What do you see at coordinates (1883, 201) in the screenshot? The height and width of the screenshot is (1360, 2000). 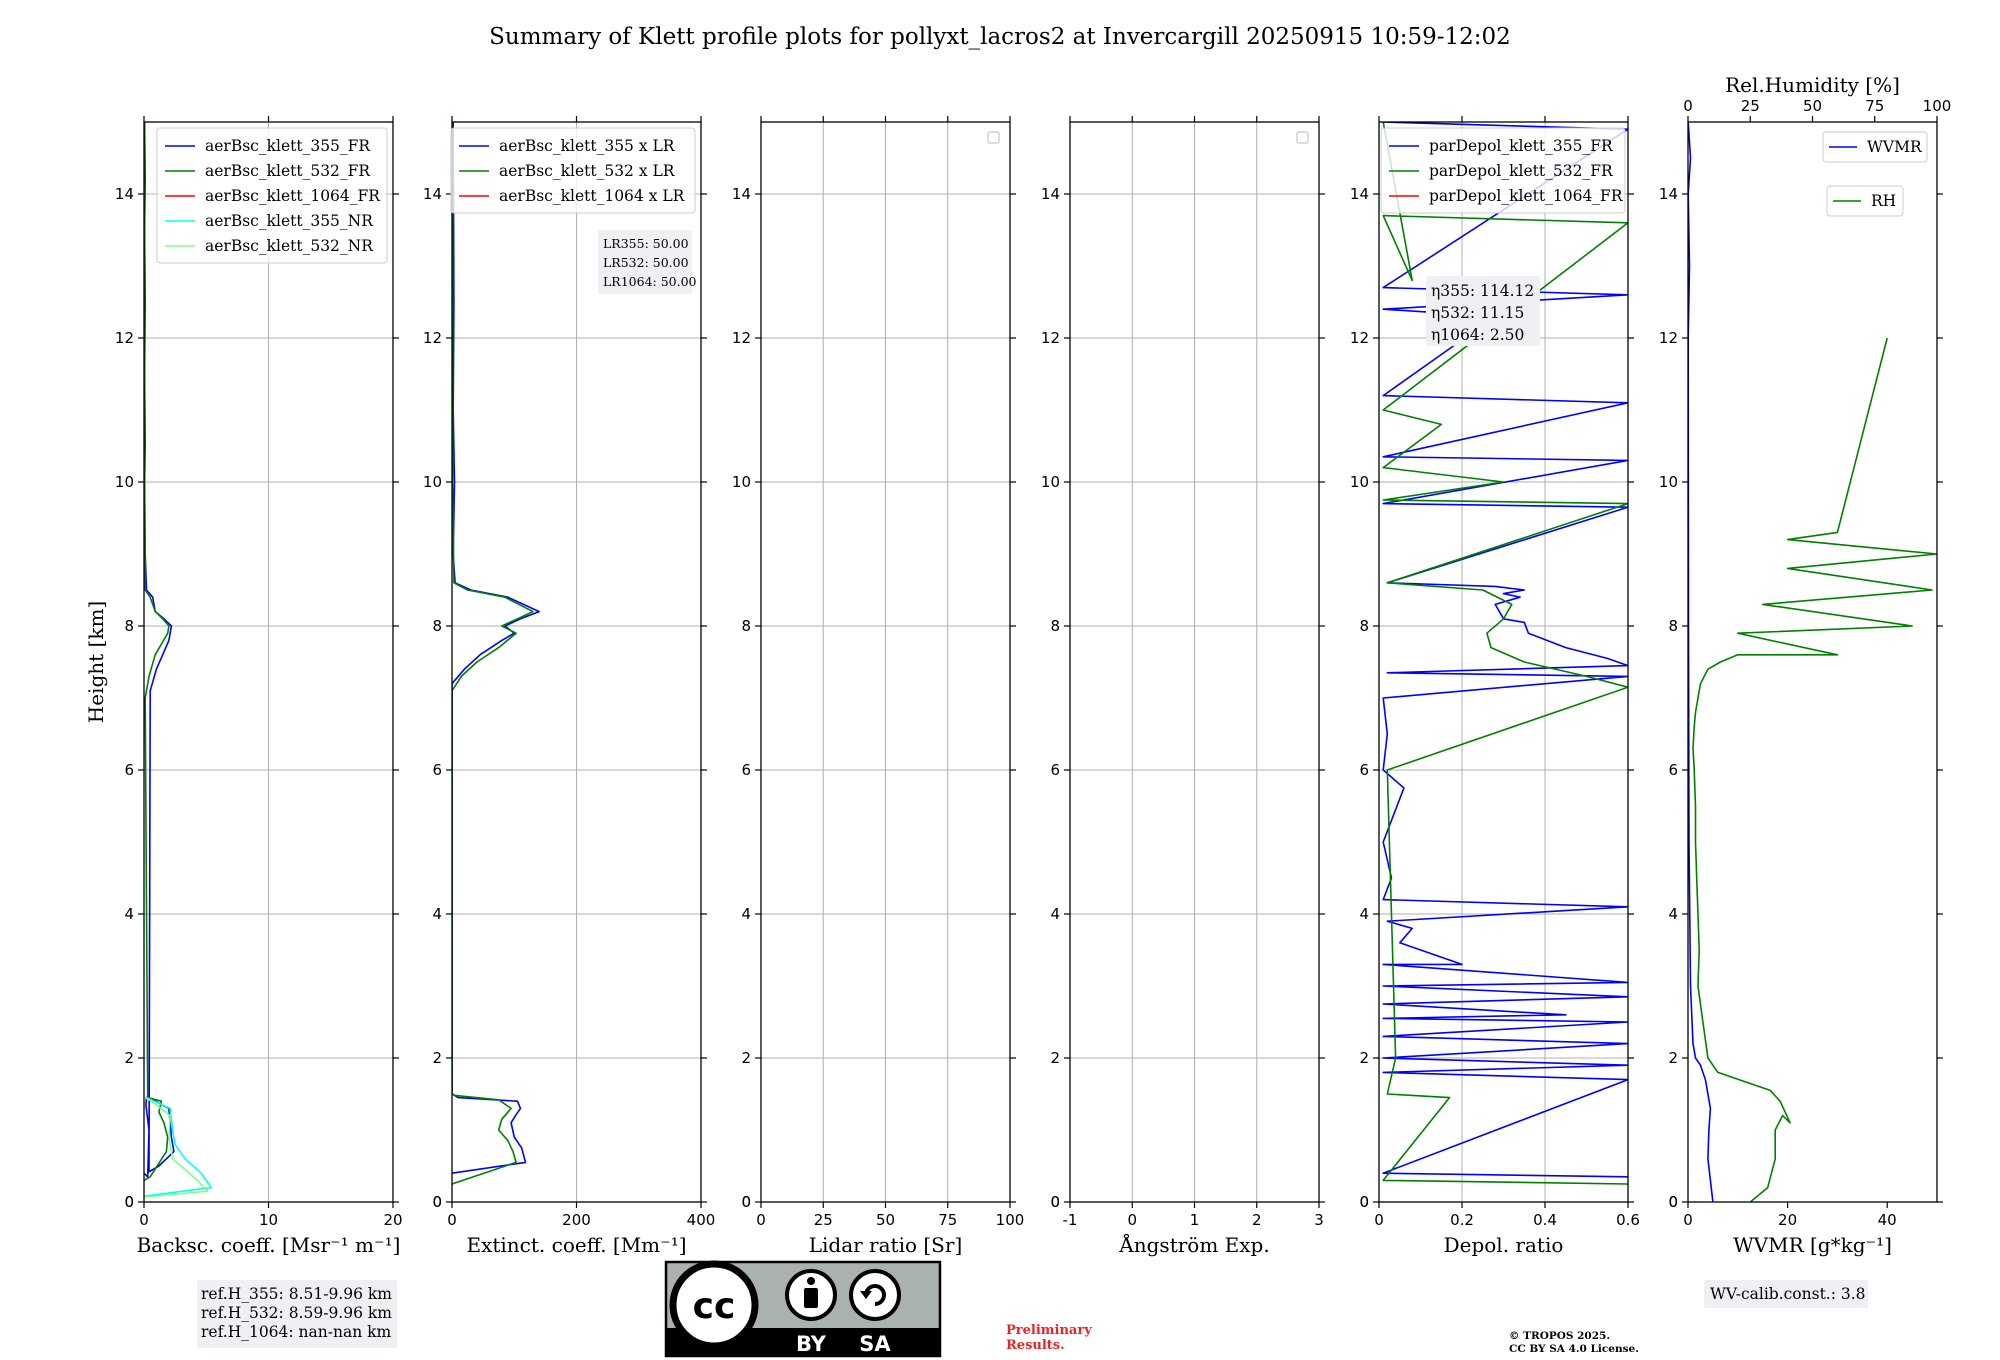 I see `legend-label: RH` at bounding box center [1883, 201].